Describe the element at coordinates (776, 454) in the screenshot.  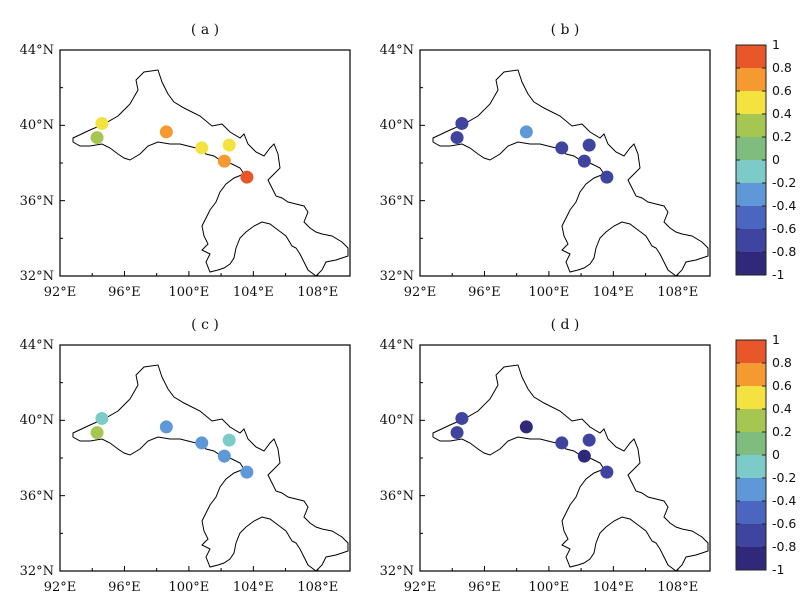
I see `colorbar-tick-label: 0` at that location.